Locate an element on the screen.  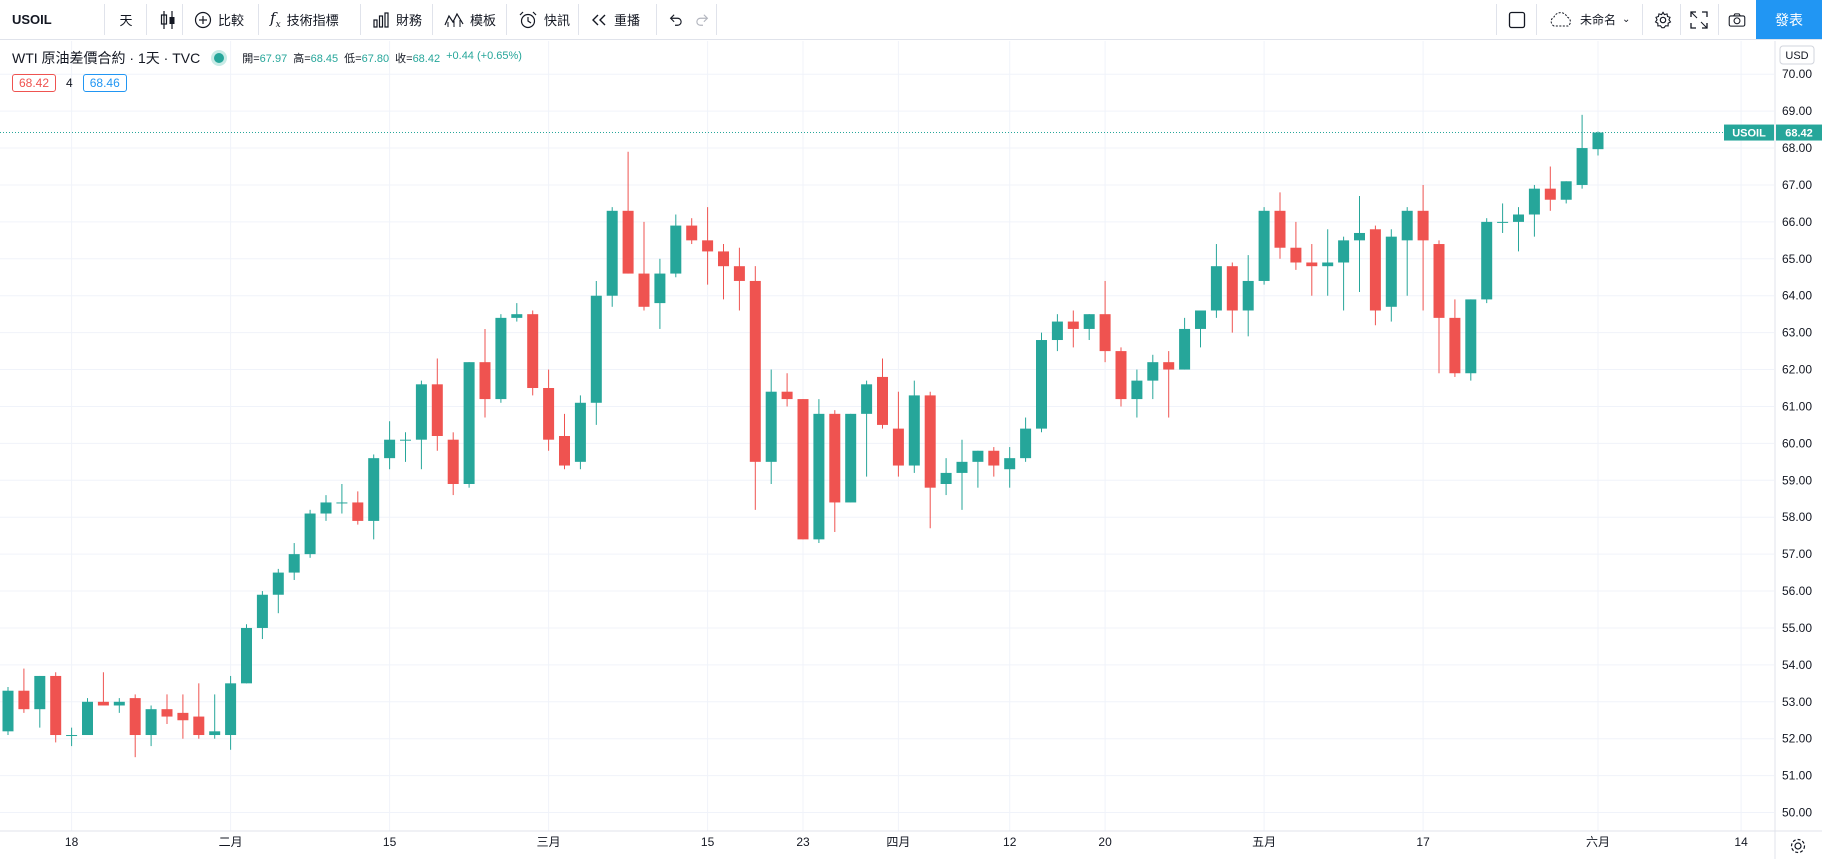
templates-button: 模板 is located at coordinates (471, 19).